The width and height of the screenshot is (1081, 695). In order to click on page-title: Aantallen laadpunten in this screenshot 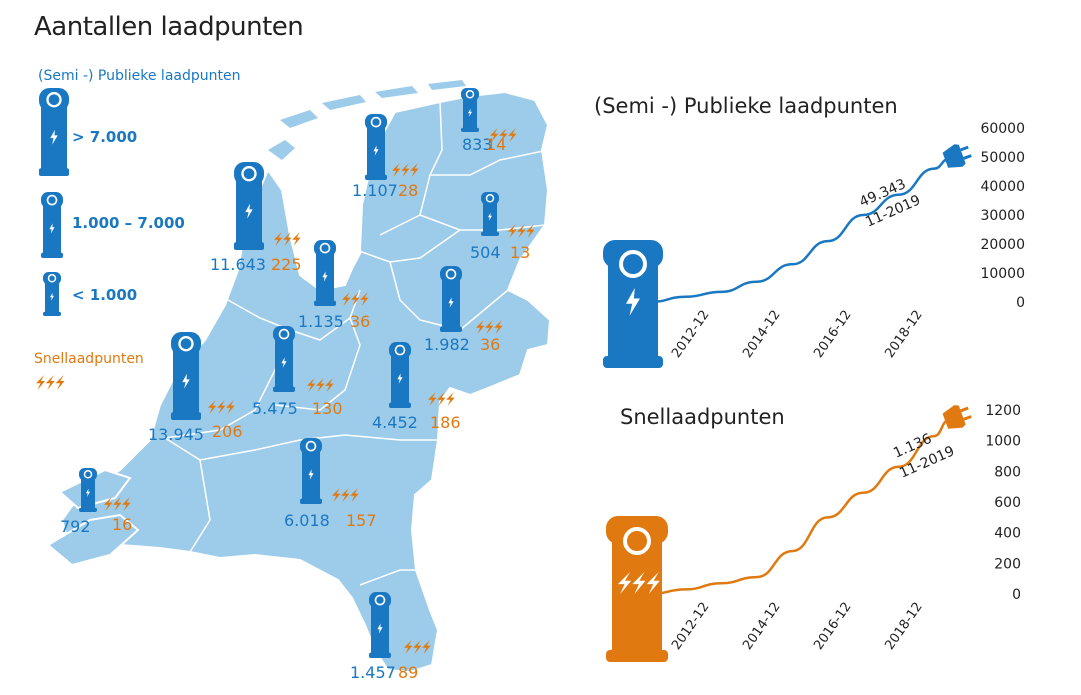, I will do `click(169, 27)`.